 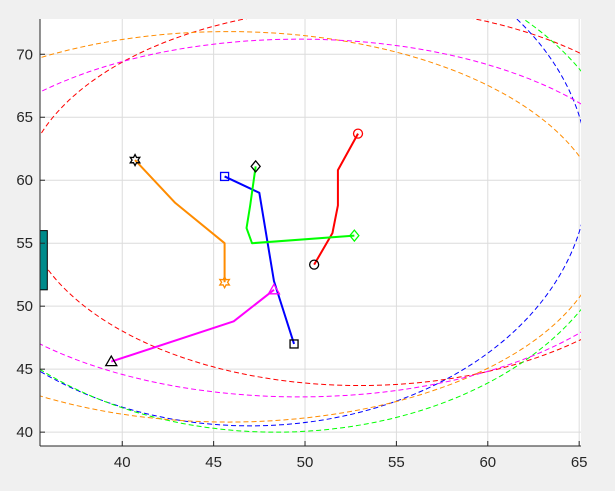 I want to click on y-tick-label-1: 45, so click(x=24, y=369).